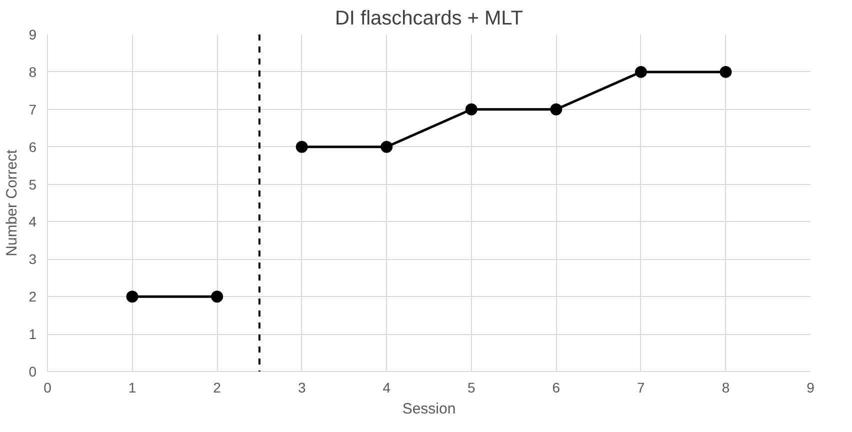  I want to click on x-axis-title: Session, so click(429, 409).